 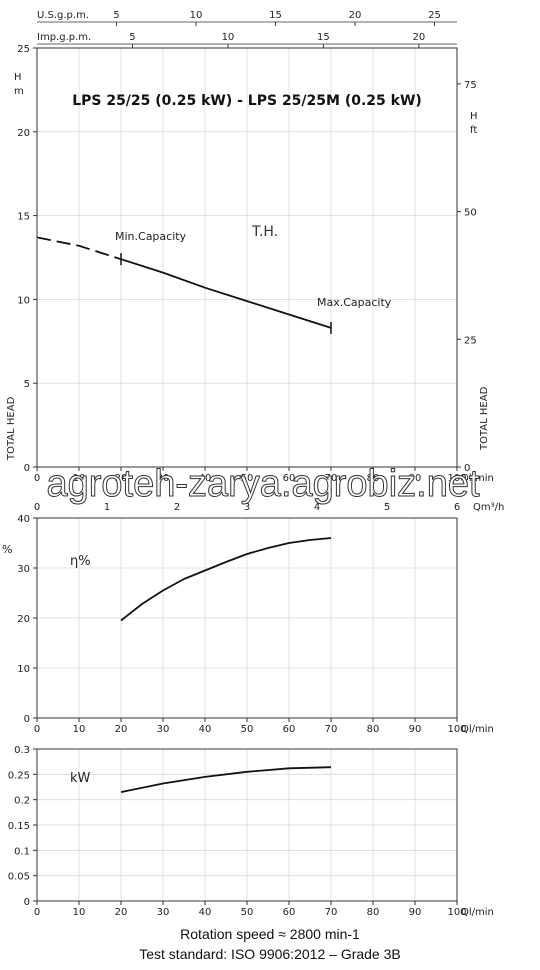 What do you see at coordinates (151, 236) in the screenshot?
I see `min-capacity-label: Min.Capacity` at bounding box center [151, 236].